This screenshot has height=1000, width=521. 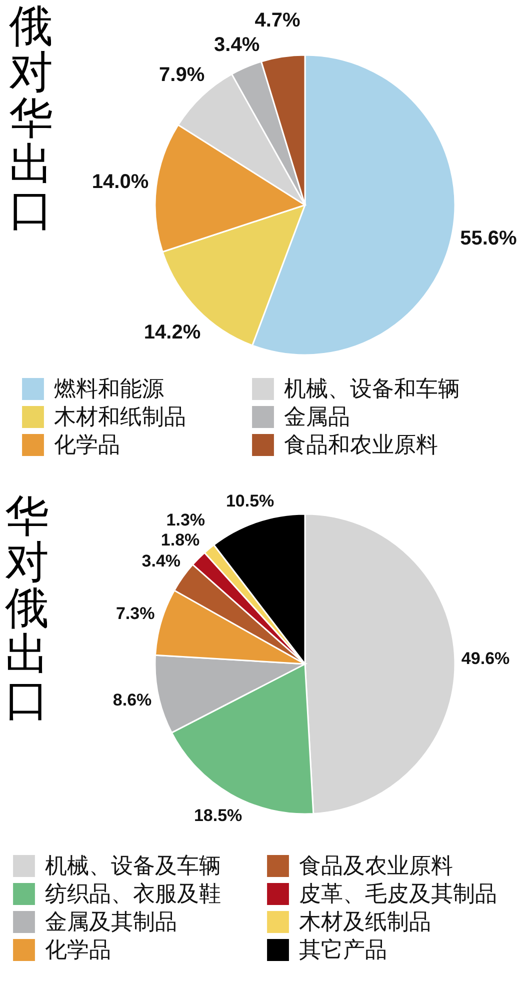 I want to click on data-label: 4.7%, so click(x=277, y=21).